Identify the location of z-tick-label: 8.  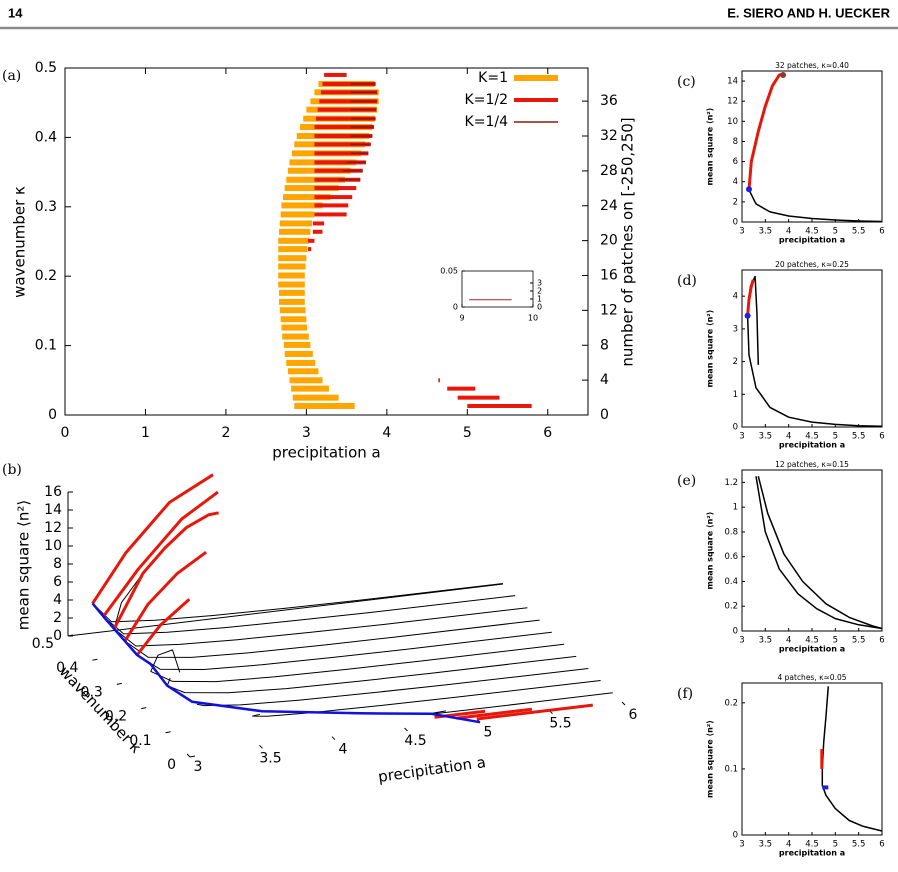
(57, 564).